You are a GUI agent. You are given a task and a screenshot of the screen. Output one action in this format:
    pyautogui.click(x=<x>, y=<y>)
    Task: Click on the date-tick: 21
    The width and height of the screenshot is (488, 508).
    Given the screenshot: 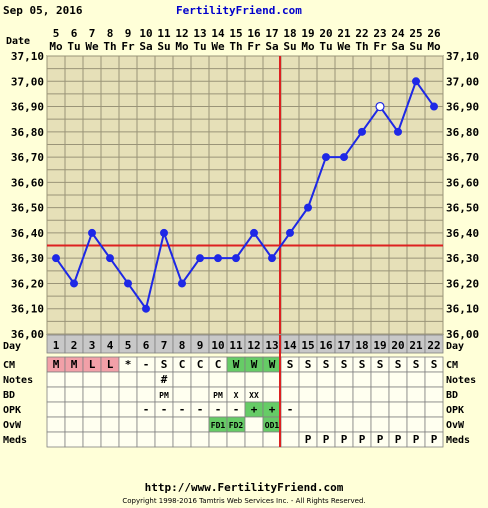 What is the action you would take?
    pyautogui.click(x=344, y=33)
    